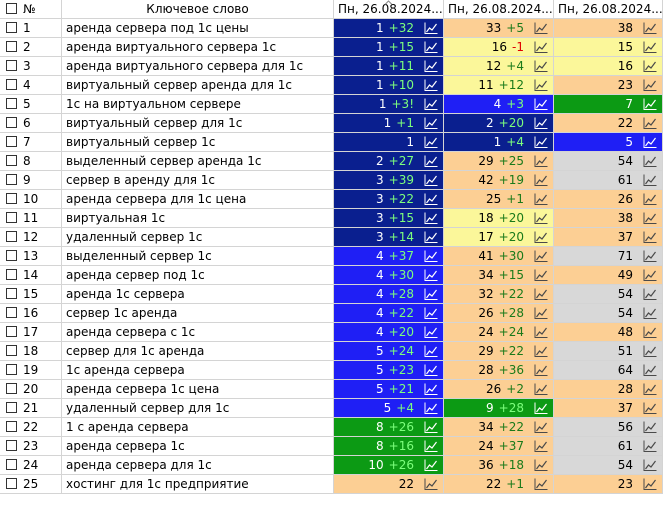 This screenshot has width=671, height=505. I want to click on keyword-cell: аренда сервера для 1с, so click(198, 465).